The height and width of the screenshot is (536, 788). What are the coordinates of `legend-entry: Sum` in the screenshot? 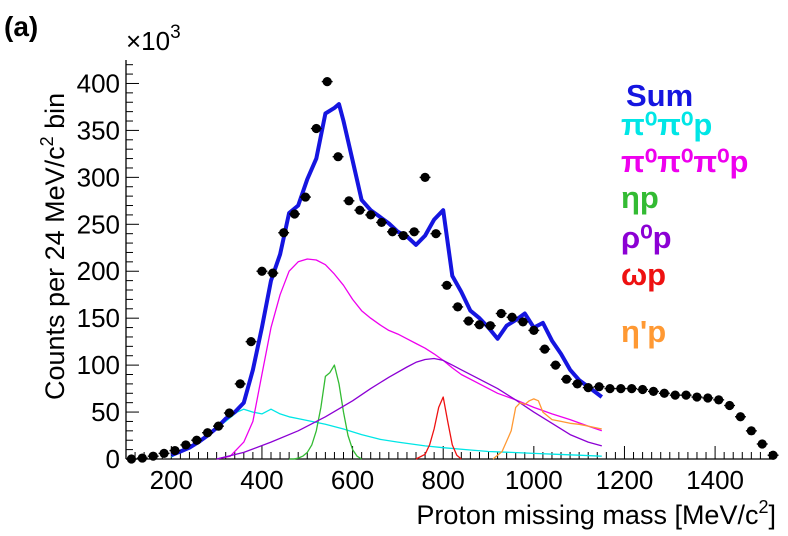 It's located at (659, 95).